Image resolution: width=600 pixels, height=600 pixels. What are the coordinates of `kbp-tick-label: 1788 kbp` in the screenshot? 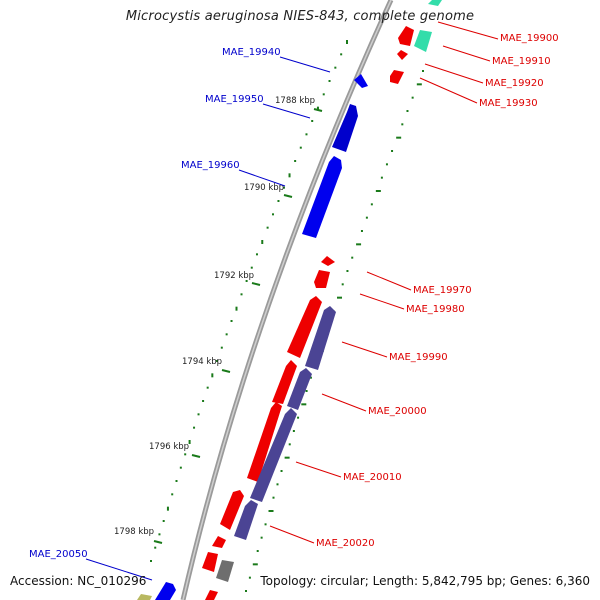 It's located at (295, 101).